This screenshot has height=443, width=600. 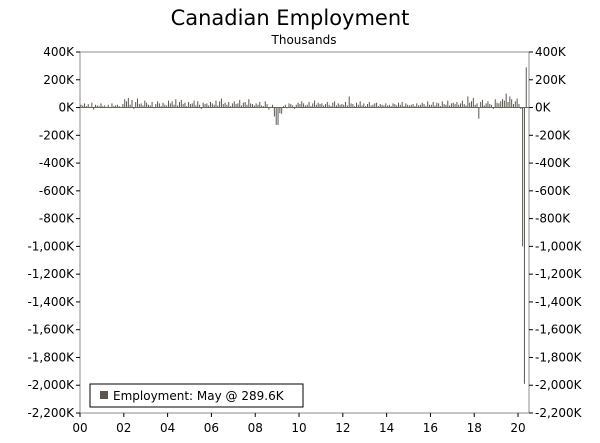 I want to click on y-tick-label-right: -1,000K, so click(x=559, y=246).